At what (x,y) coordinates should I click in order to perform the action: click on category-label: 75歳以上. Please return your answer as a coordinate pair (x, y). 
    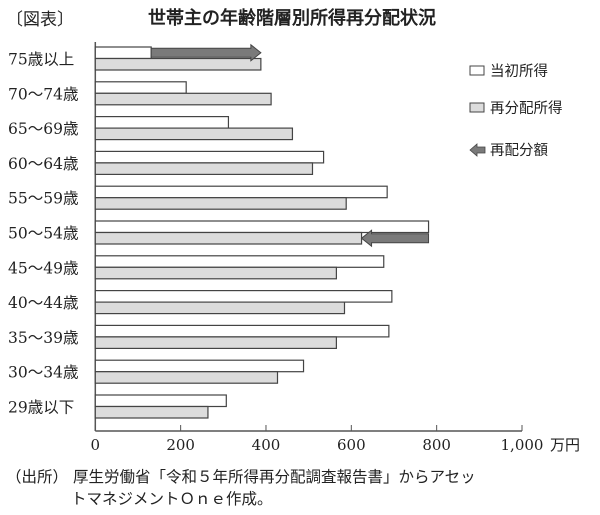
    Looking at the image, I should click on (41, 60).